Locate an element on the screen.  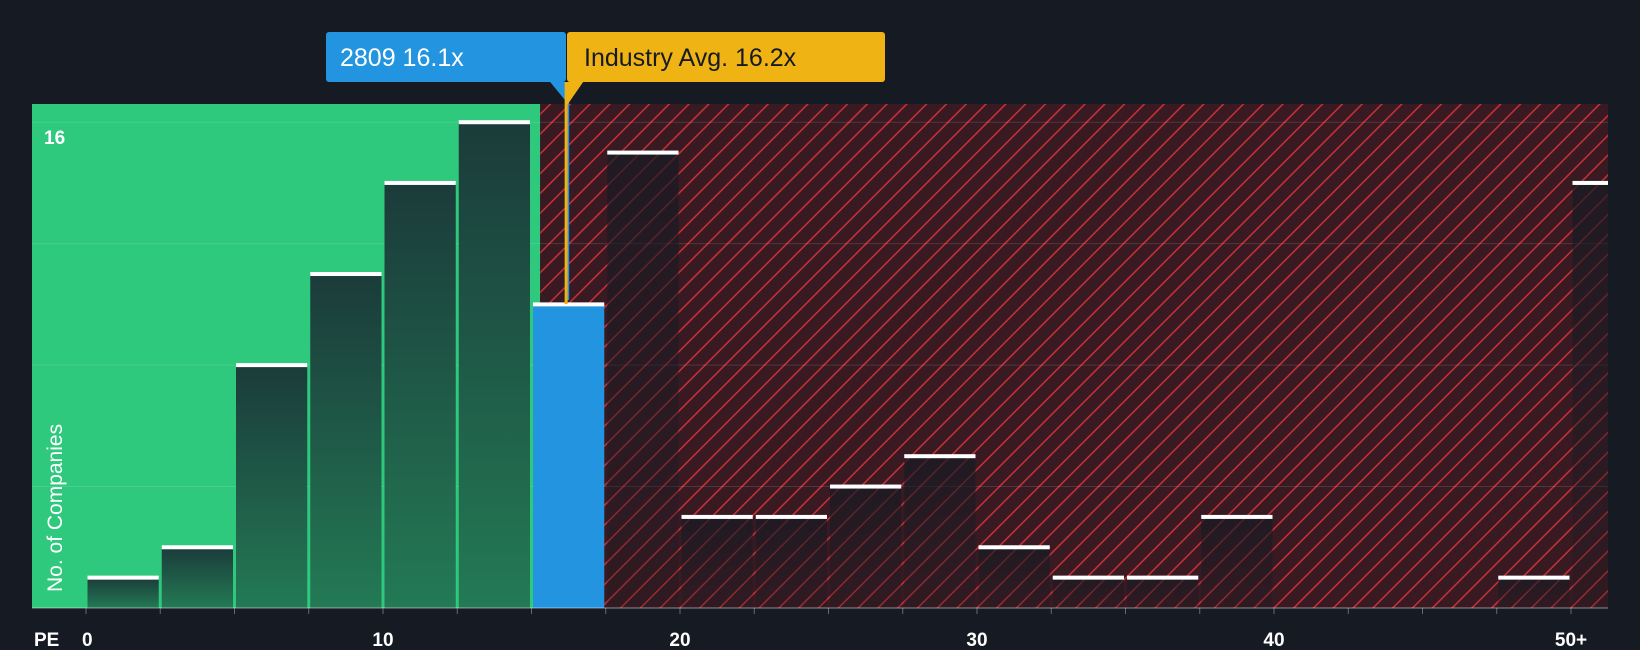
company-marker: 2809 16.1x is located at coordinates (448, 166).